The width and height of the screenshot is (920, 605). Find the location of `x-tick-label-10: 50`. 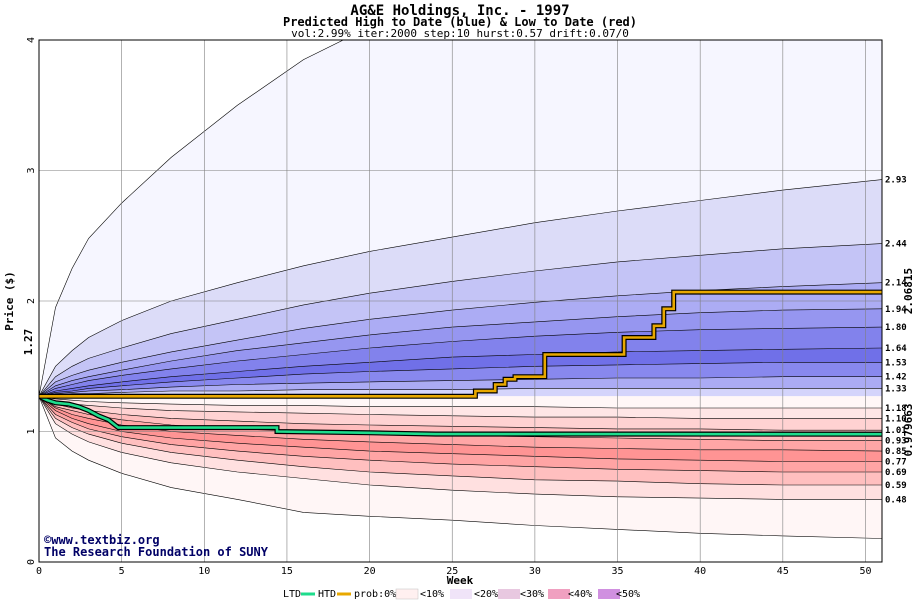

x-tick-label-10: 50 is located at coordinates (865, 571).